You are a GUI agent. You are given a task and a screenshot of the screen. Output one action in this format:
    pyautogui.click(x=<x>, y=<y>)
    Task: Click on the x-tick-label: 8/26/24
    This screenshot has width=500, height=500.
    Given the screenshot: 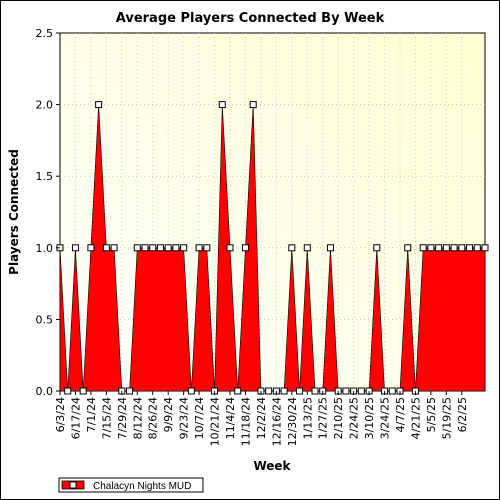 What is the action you would take?
    pyautogui.click(x=153, y=418)
    